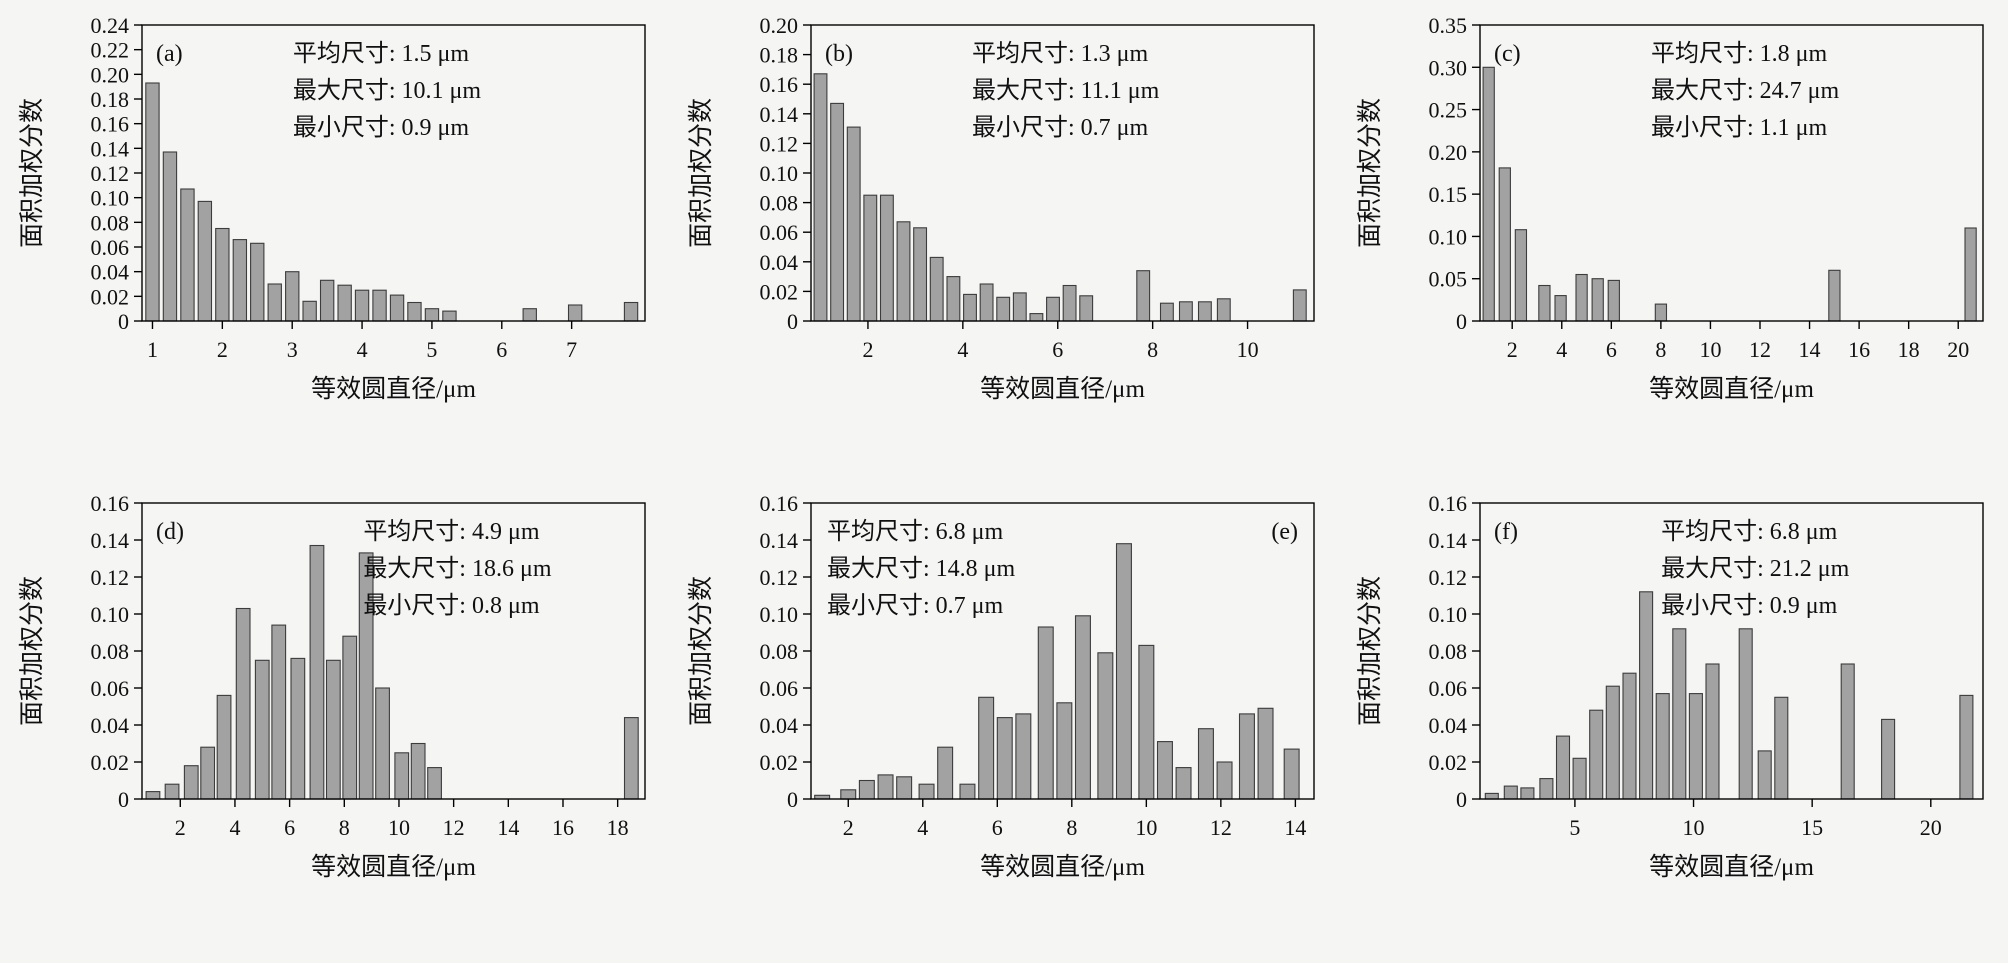 Image resolution: width=2008 pixels, height=963 pixels. What do you see at coordinates (451, 605) in the screenshot?
I see `stat-annotation: 最小尺寸: 0.8 μm` at bounding box center [451, 605].